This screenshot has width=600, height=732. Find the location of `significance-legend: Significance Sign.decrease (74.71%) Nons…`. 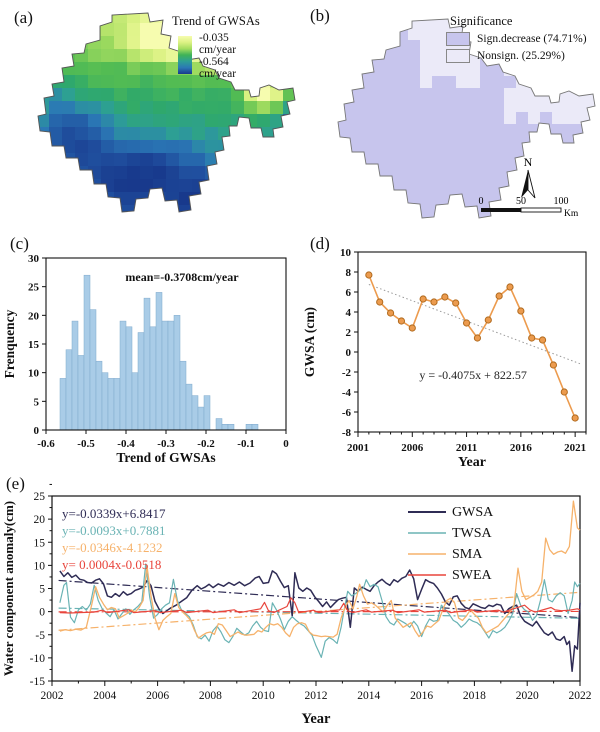

significance-legend: Significance Sign.decrease (74.71%) Nons… is located at coordinates (516, 38).